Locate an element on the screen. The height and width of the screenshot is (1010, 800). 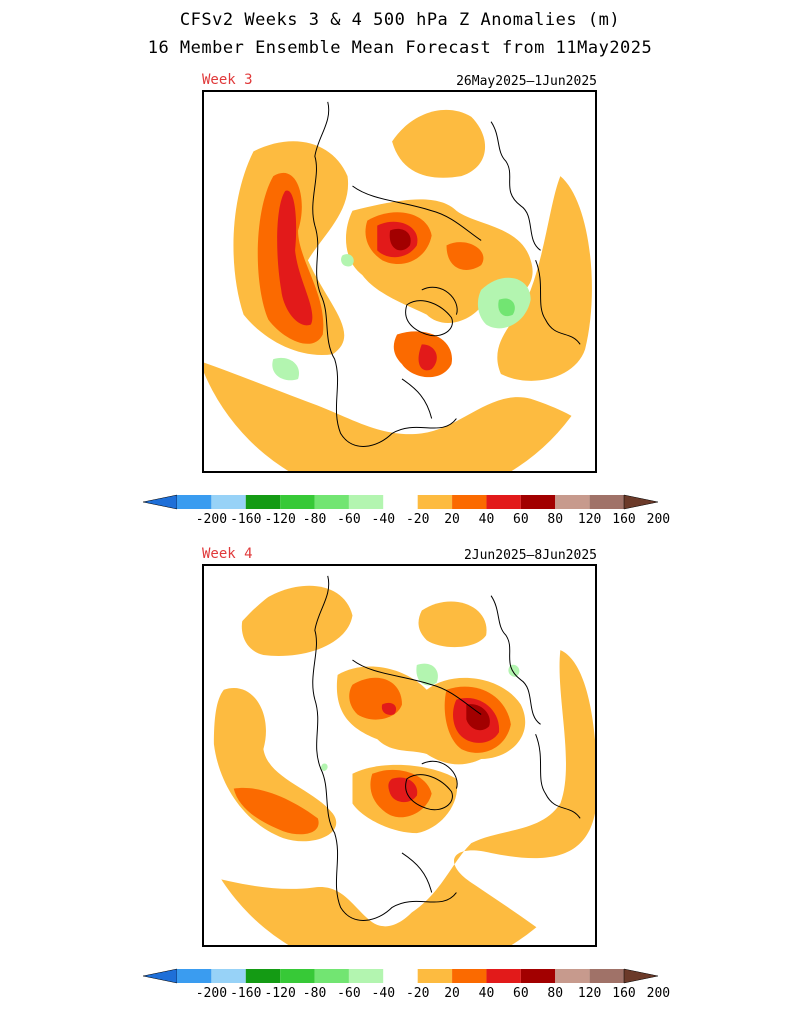
week4-positive-80-contours is located at coordinates (478, 717).